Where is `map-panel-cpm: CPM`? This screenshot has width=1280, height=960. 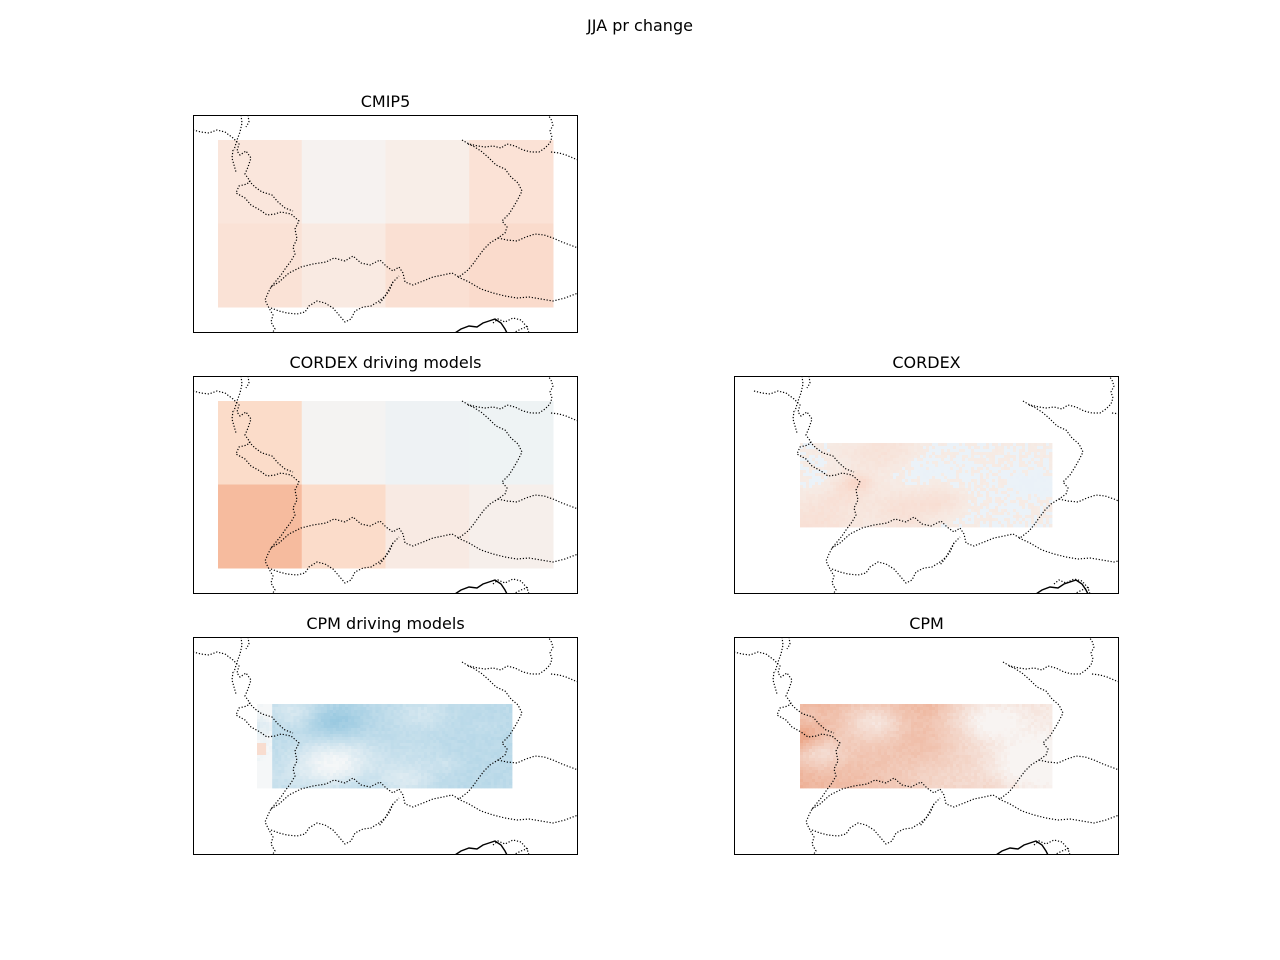 map-panel-cpm: CPM is located at coordinates (926, 734).